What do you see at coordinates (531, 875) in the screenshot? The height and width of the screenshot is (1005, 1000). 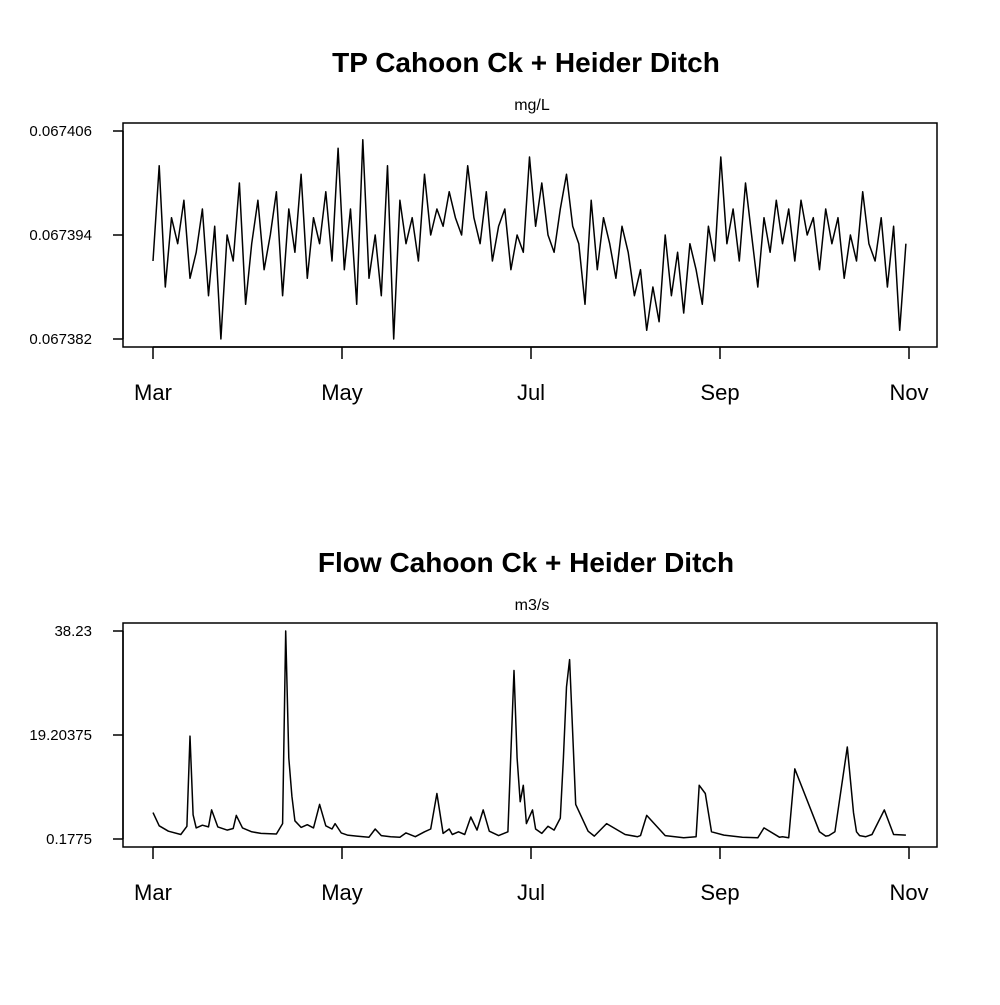 I see `flow-x-axis: Mar May Jul Sep Nov` at bounding box center [531, 875].